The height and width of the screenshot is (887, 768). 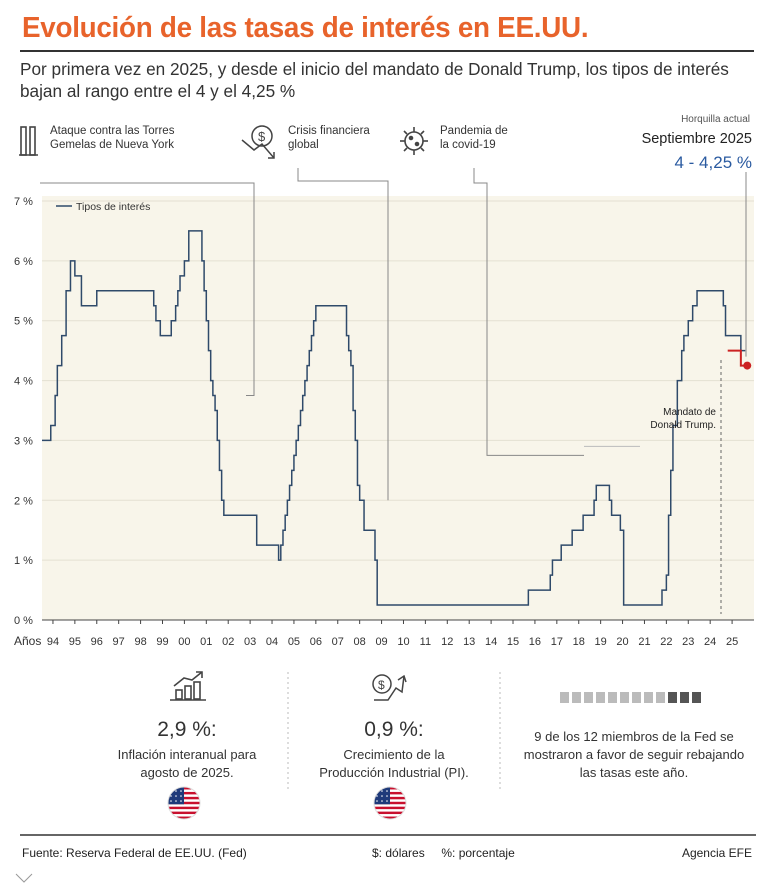 What do you see at coordinates (414, 141) in the screenshot?
I see `virus-icon` at bounding box center [414, 141].